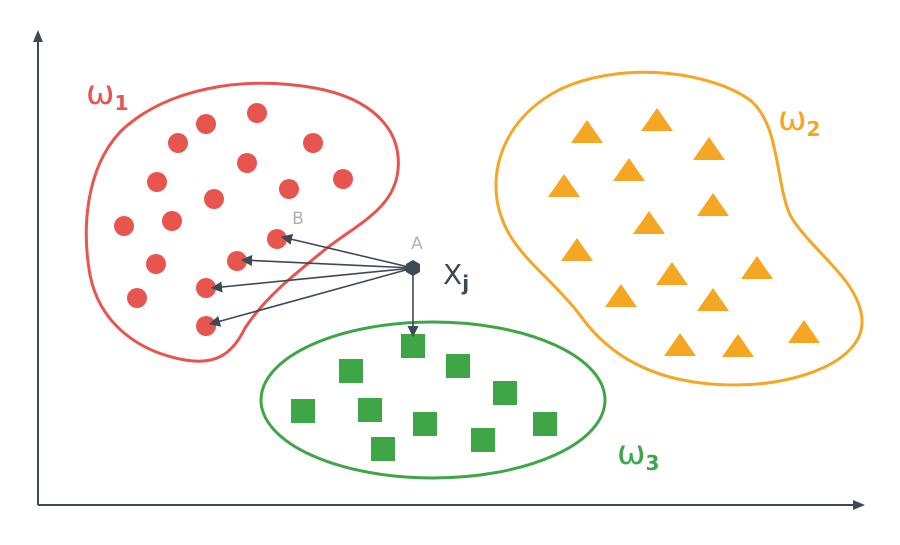 This screenshot has width=900, height=545. I want to click on y-axis-arrow-icon, so click(38, 36).